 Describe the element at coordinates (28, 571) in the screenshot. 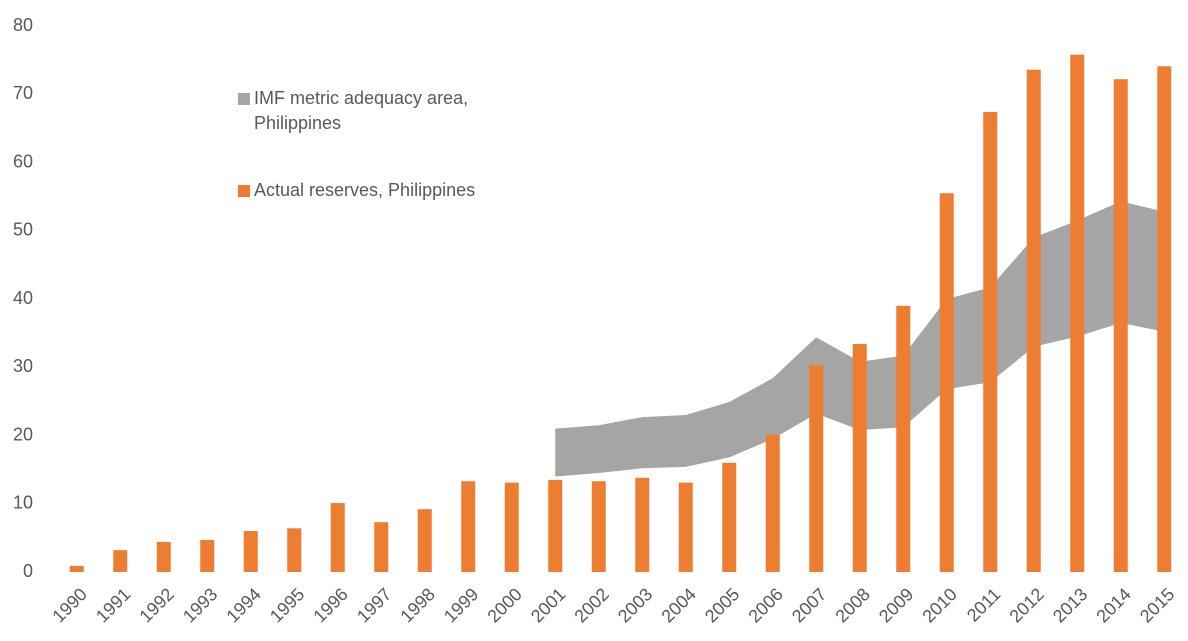

I see `y-tick-label: 0` at that location.